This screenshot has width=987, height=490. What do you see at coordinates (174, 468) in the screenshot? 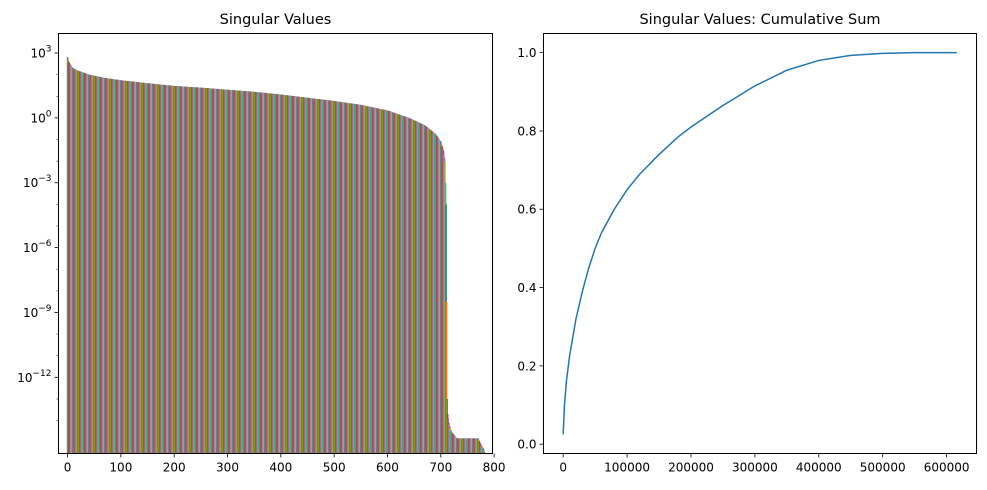
I see `x-tick-label: 200` at bounding box center [174, 468].